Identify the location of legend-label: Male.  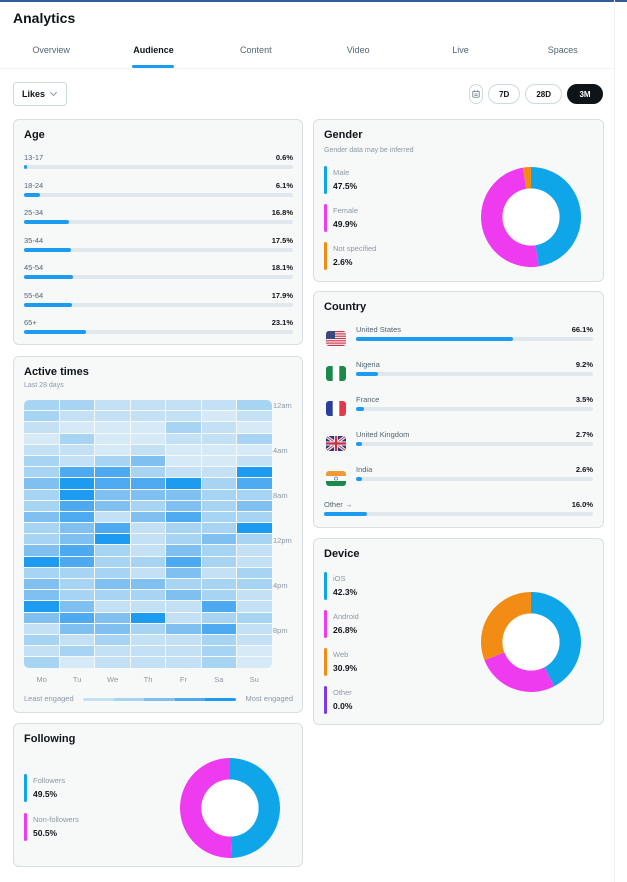
(341, 172).